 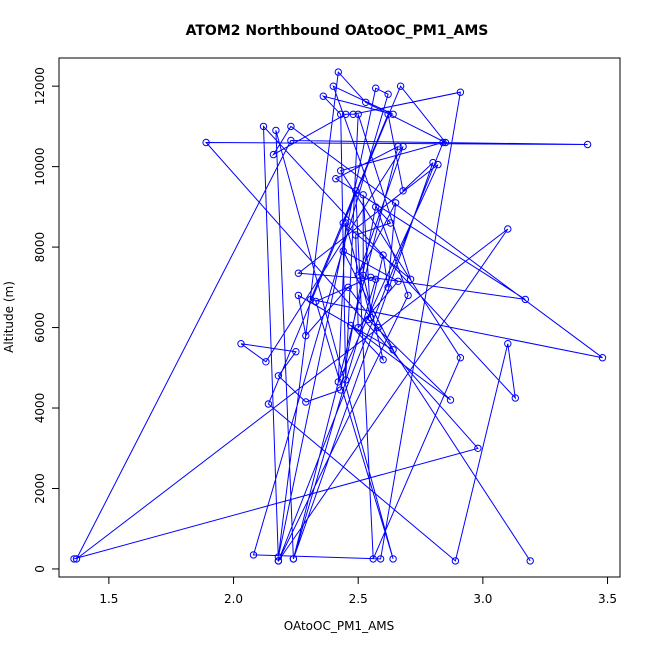 What do you see at coordinates (40, 167) in the screenshot?
I see `y-tick-label: 10000` at bounding box center [40, 167].